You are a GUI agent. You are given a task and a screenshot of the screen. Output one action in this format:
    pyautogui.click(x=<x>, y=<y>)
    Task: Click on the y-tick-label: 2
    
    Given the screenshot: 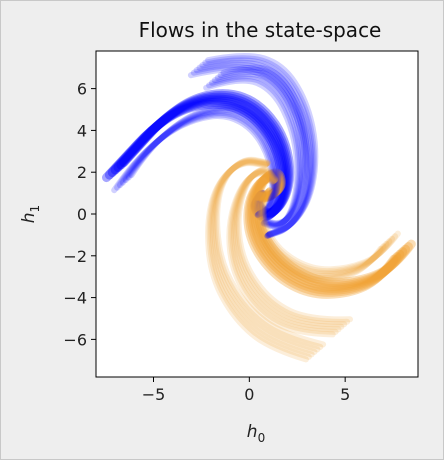 What is the action you would take?
    pyautogui.click(x=82, y=172)
    